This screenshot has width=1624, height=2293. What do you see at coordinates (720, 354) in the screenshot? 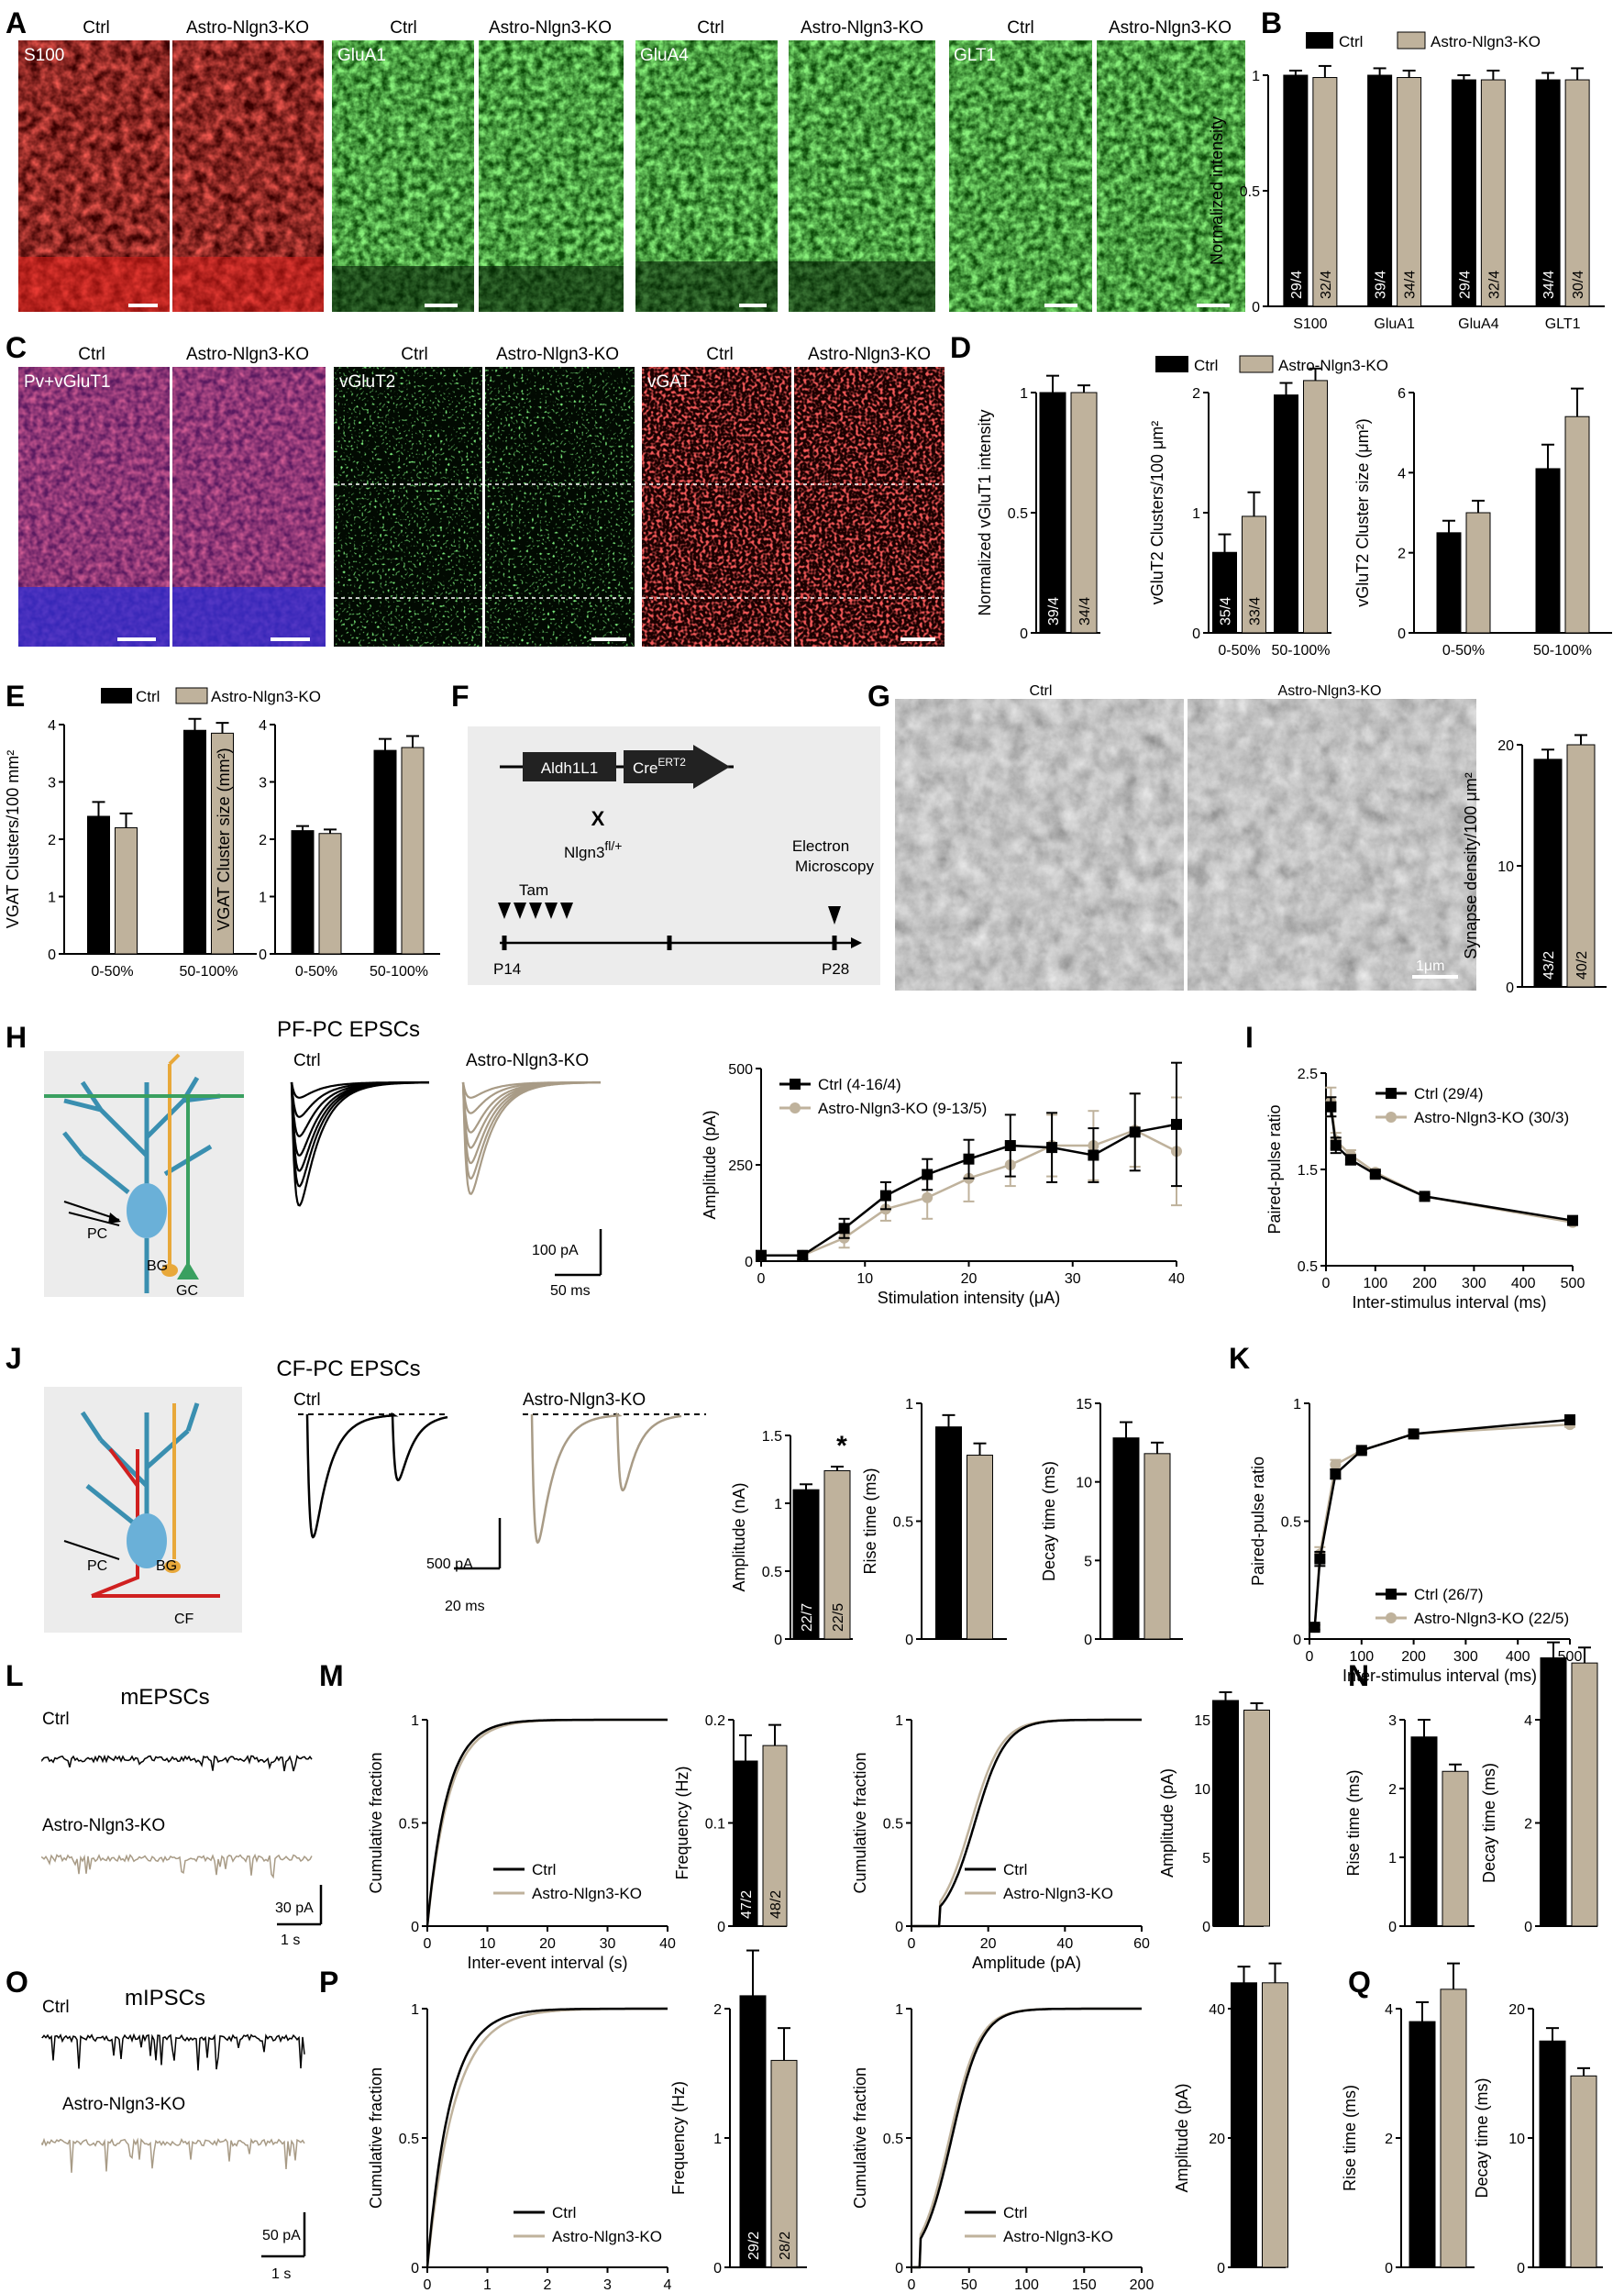
I see `panel-c-header-ctrl-3: Ctrl` at bounding box center [720, 354].